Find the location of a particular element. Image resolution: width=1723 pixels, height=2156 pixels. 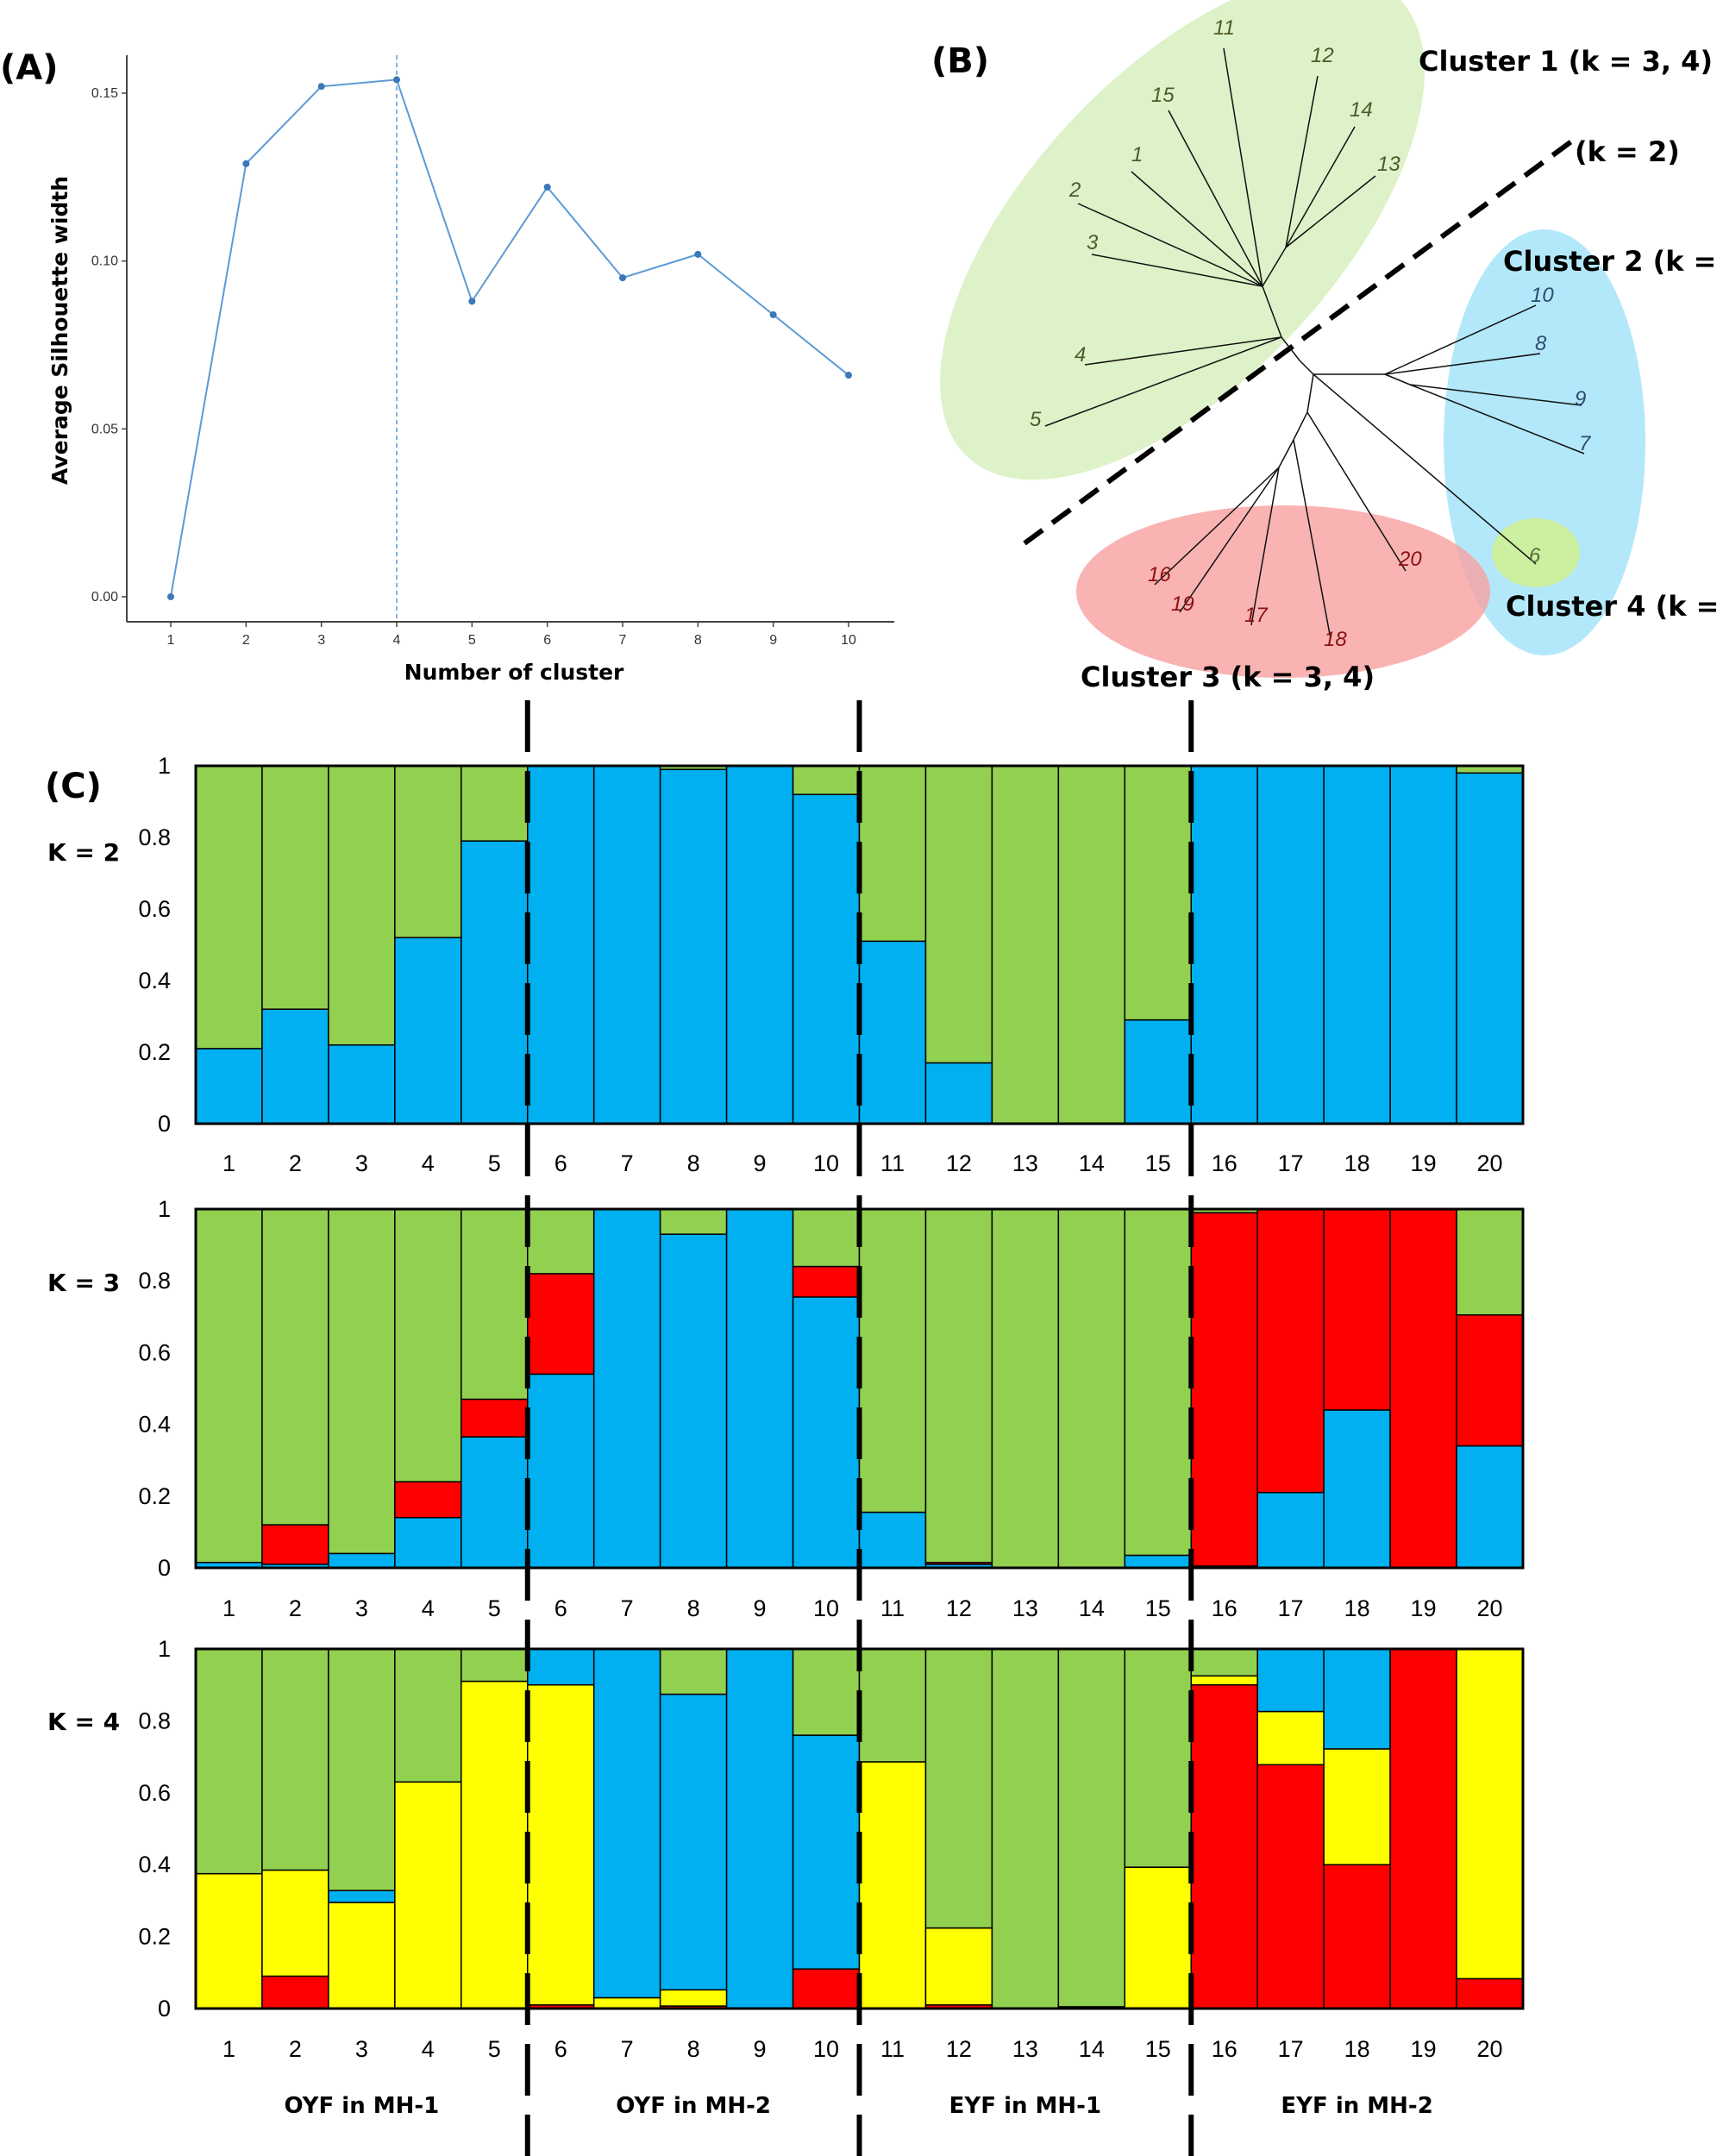

x-tick-label: 2 is located at coordinates (246, 640).